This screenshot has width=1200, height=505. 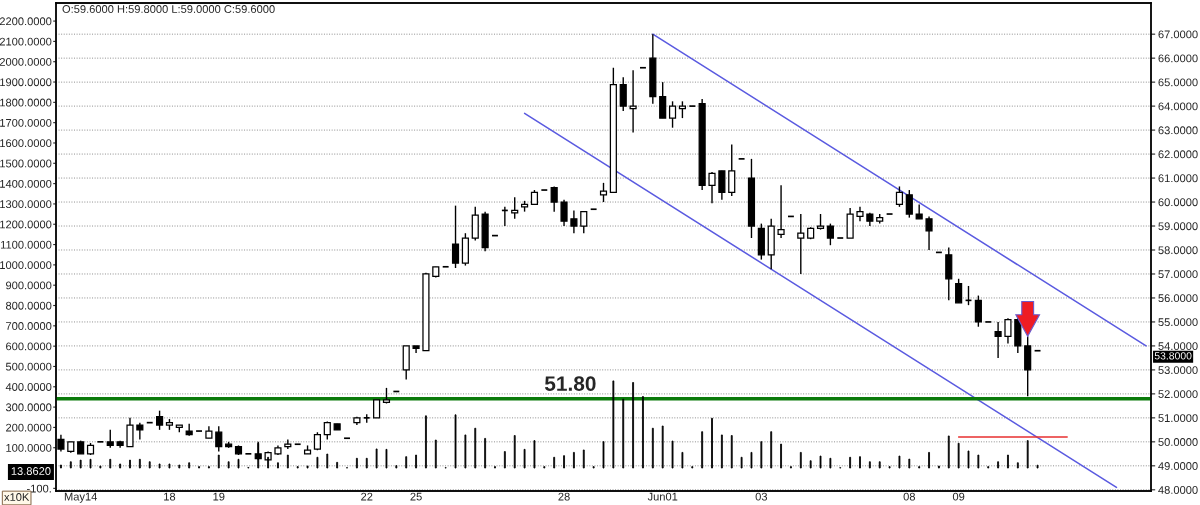 I want to click on ref-line-label: 51.80, so click(x=570, y=383).